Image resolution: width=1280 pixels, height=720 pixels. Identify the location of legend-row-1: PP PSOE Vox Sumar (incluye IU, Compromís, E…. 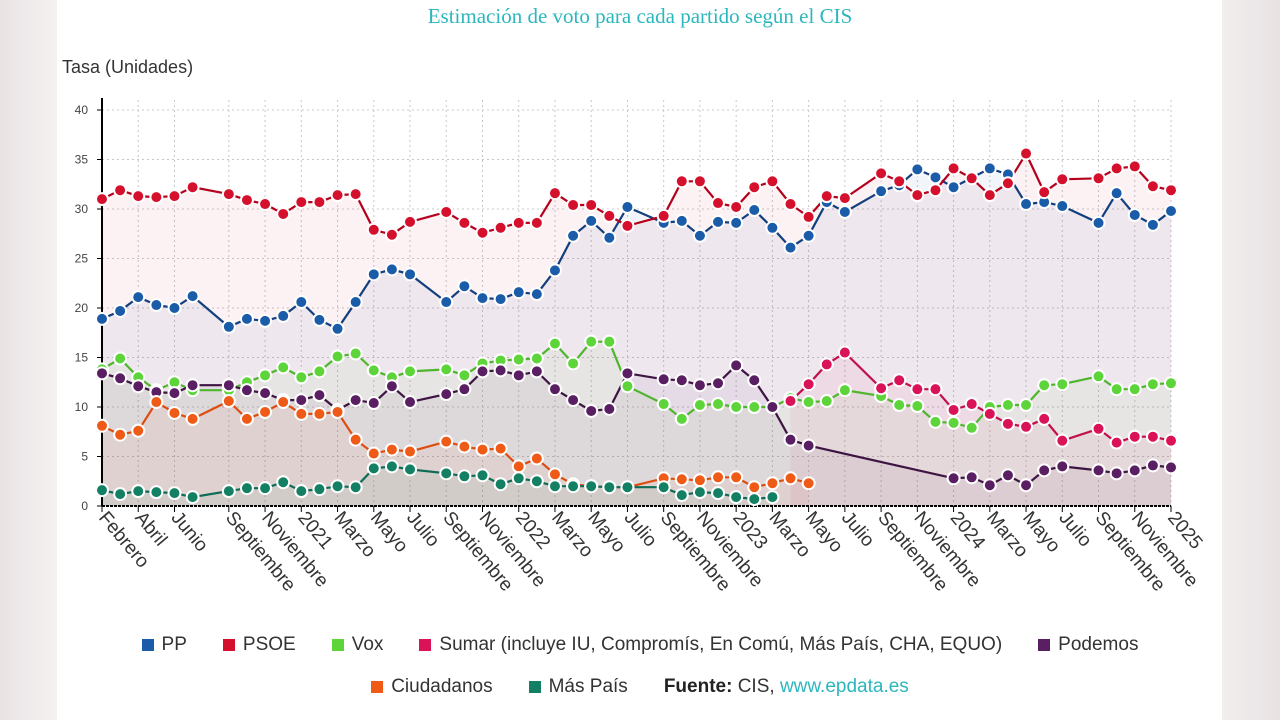
(640, 645).